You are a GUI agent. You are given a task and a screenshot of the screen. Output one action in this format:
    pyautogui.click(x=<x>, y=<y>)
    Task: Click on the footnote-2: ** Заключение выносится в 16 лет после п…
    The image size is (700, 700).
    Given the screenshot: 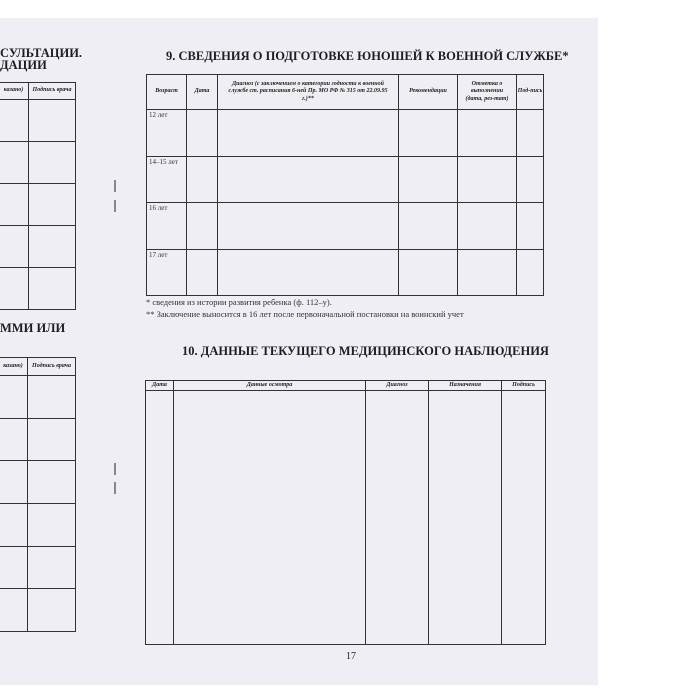 What is the action you would take?
    pyautogui.click(x=305, y=314)
    